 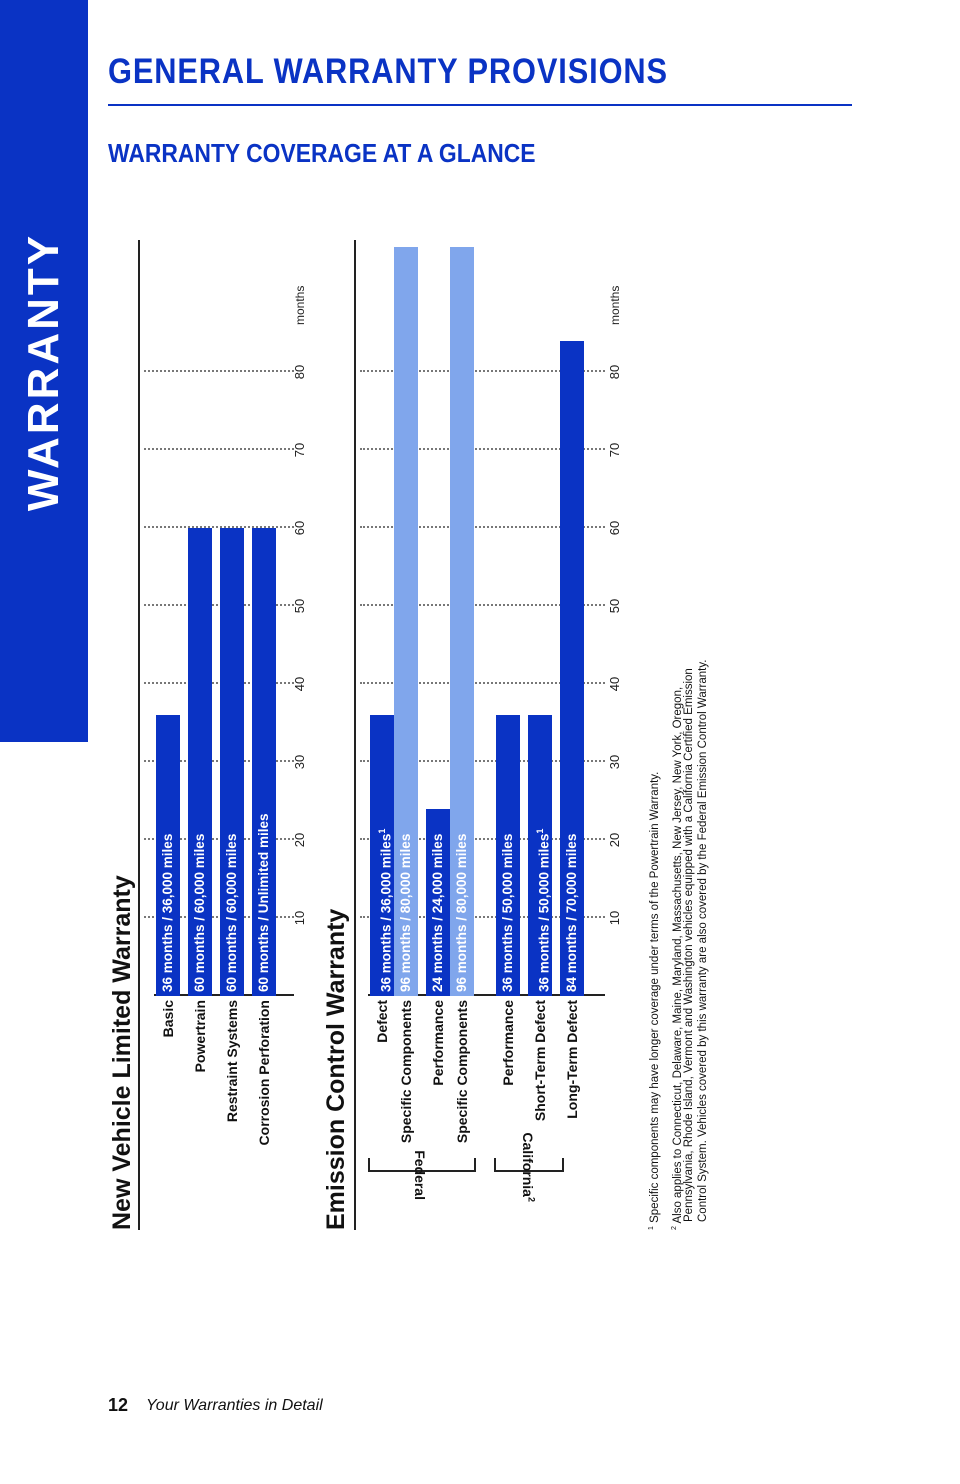 I want to click on new-vehicle-title: New Vehicle Limited Warranty, so click(x=122, y=1052).